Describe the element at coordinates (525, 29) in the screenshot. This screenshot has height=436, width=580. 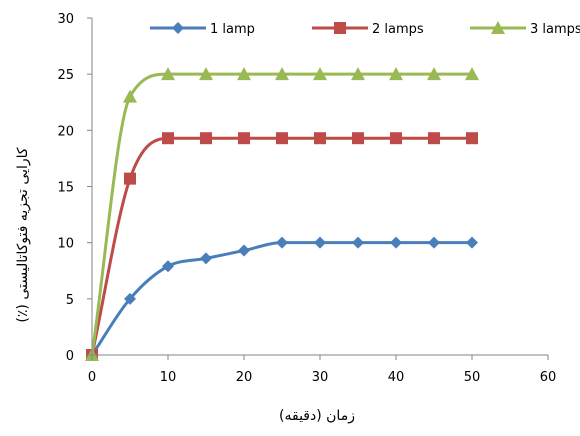
I see `legend-item-3: 3 lamps` at that location.